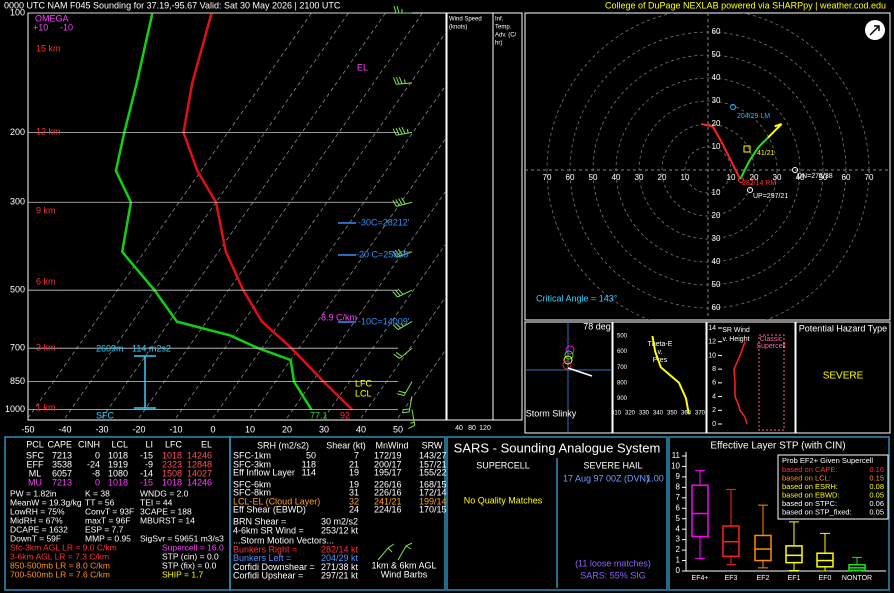  Describe the element at coordinates (678, 507) in the screenshot. I see `stp-tick-label: 6` at that location.